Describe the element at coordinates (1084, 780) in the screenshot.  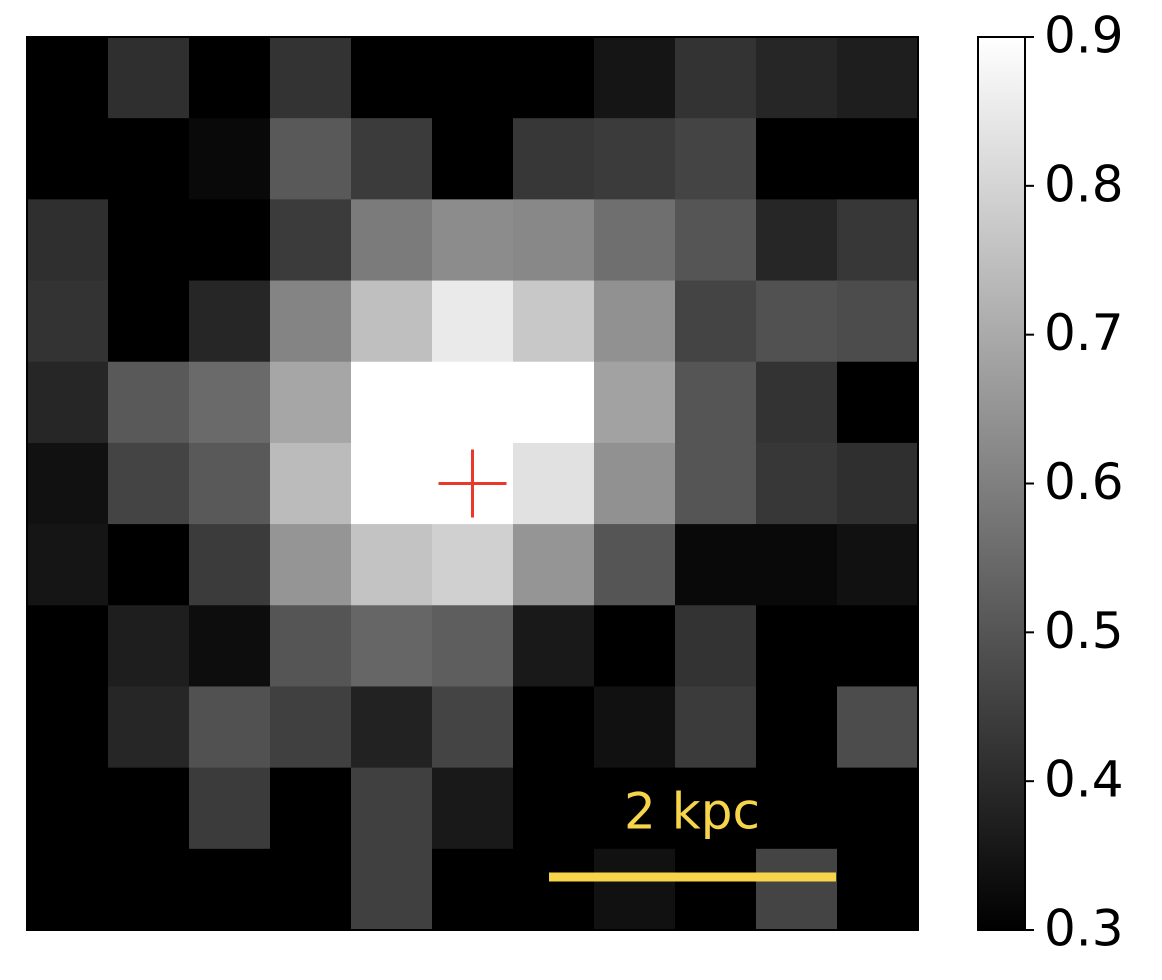
I see `colorbar-tick-label: 0.4` at that location.